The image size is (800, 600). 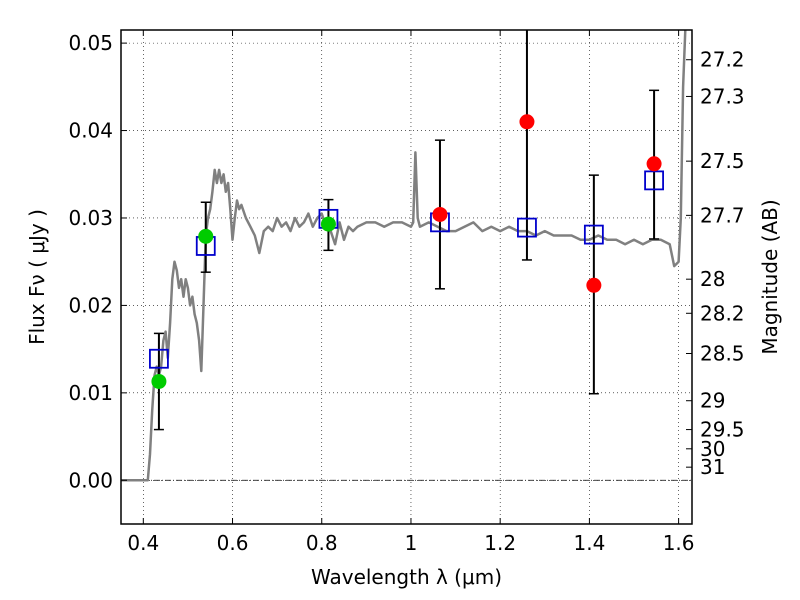 What do you see at coordinates (90, 131) in the screenshot?
I see `y-tick-label: 0.04` at bounding box center [90, 131].